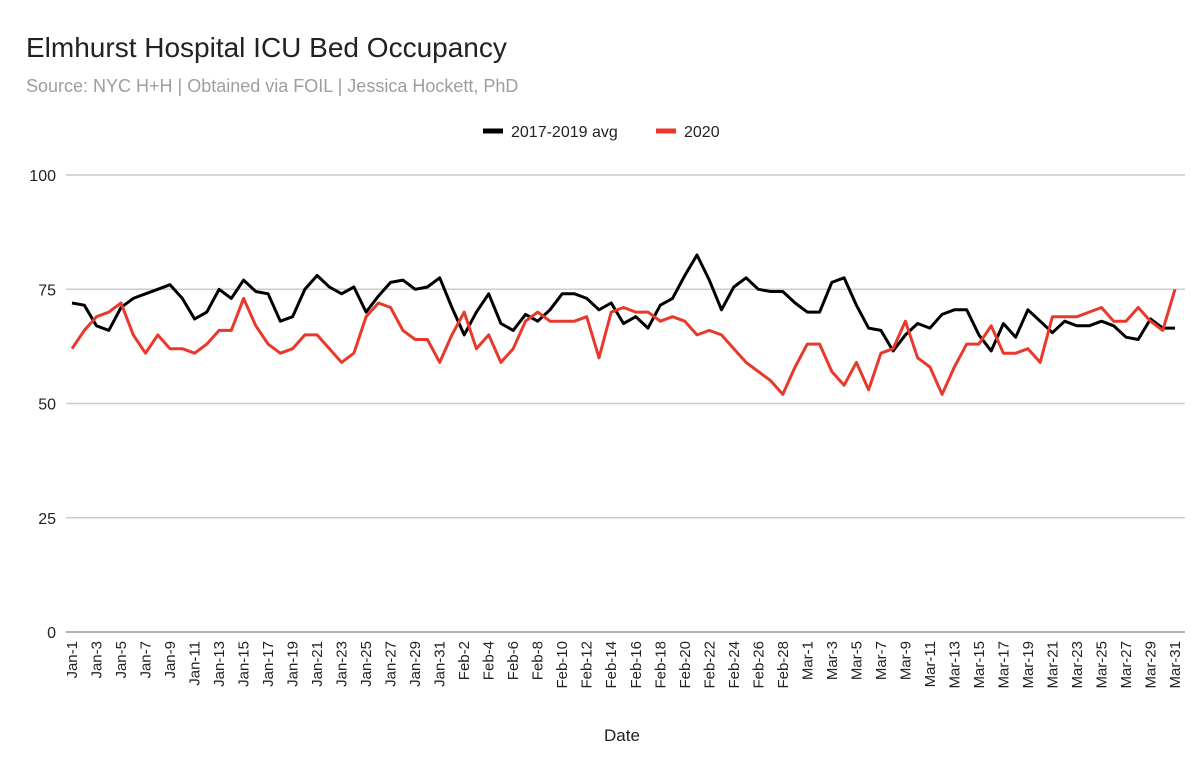 This screenshot has width=1200, height=775. Describe the element at coordinates (51, 633) in the screenshot. I see `y-tick-label: 0` at that location.